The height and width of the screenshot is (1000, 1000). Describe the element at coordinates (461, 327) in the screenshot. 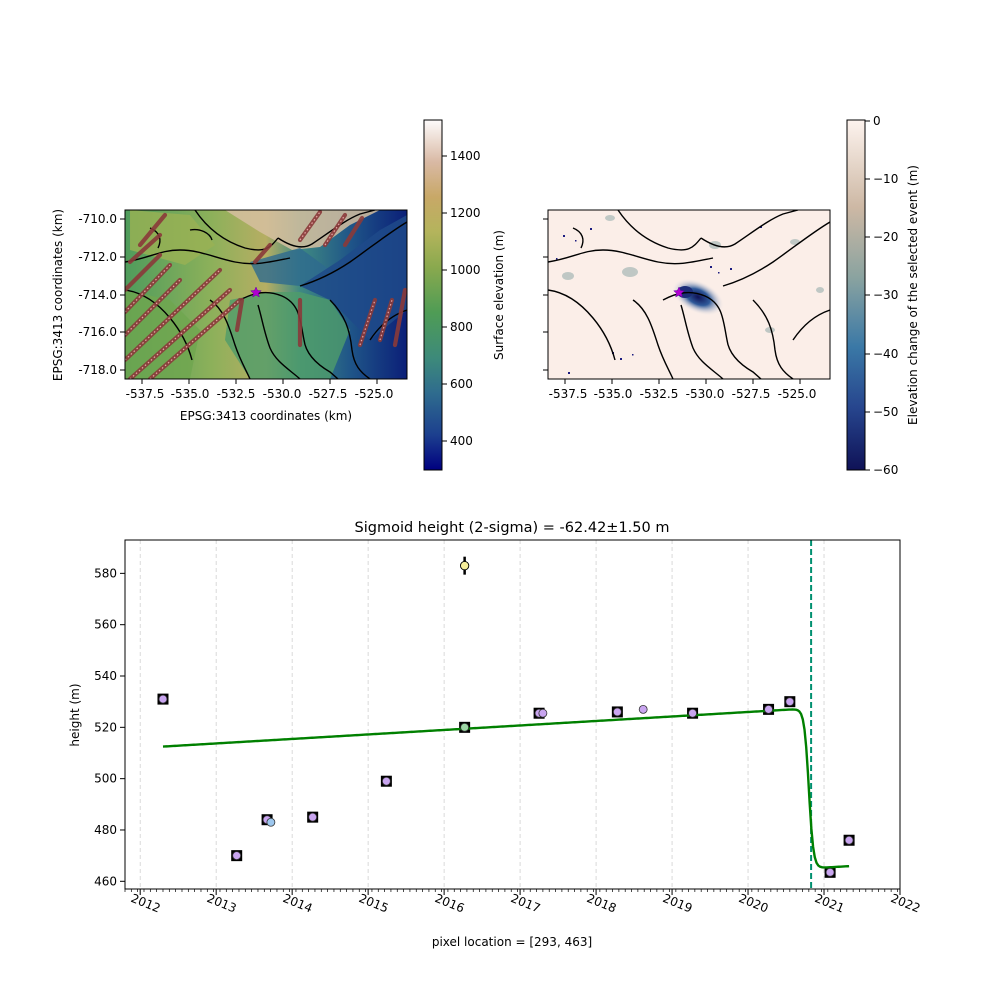

I see `left-colorbar-tick-label: 800` at that location.